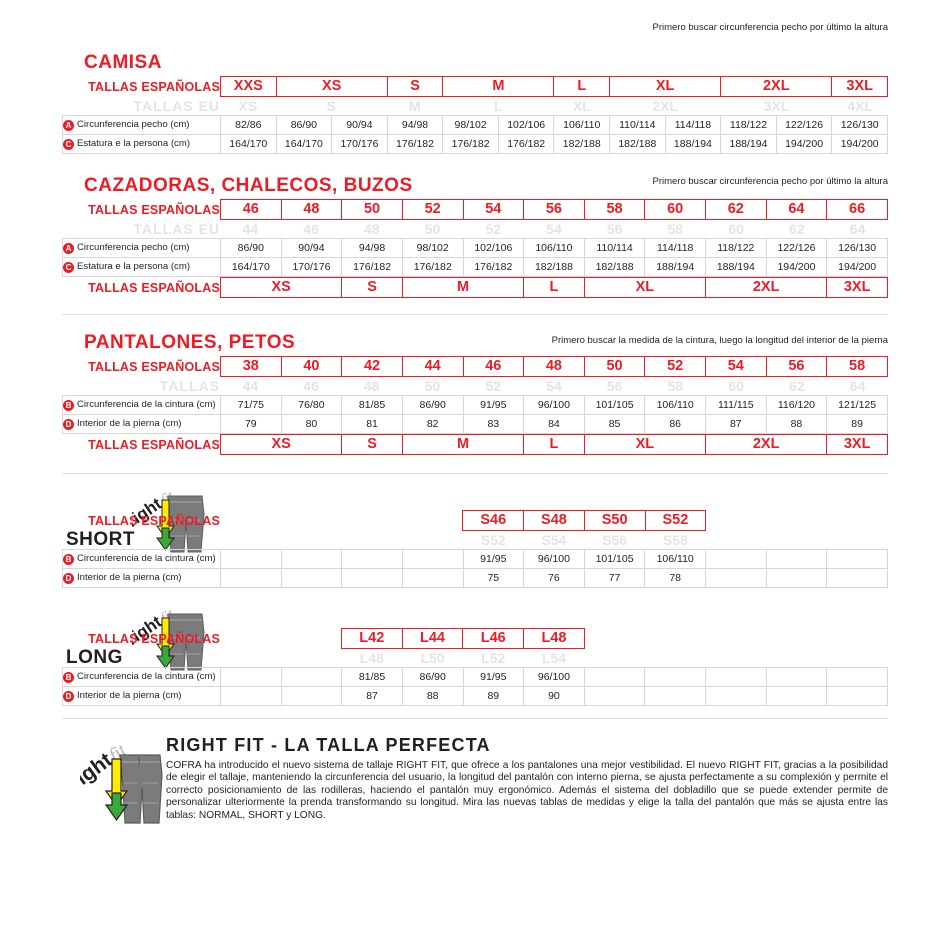 The image size is (950, 950). Describe the element at coordinates (766, 287) in the screenshot. I see `cazadoras-footer-size: 2XL` at that location.